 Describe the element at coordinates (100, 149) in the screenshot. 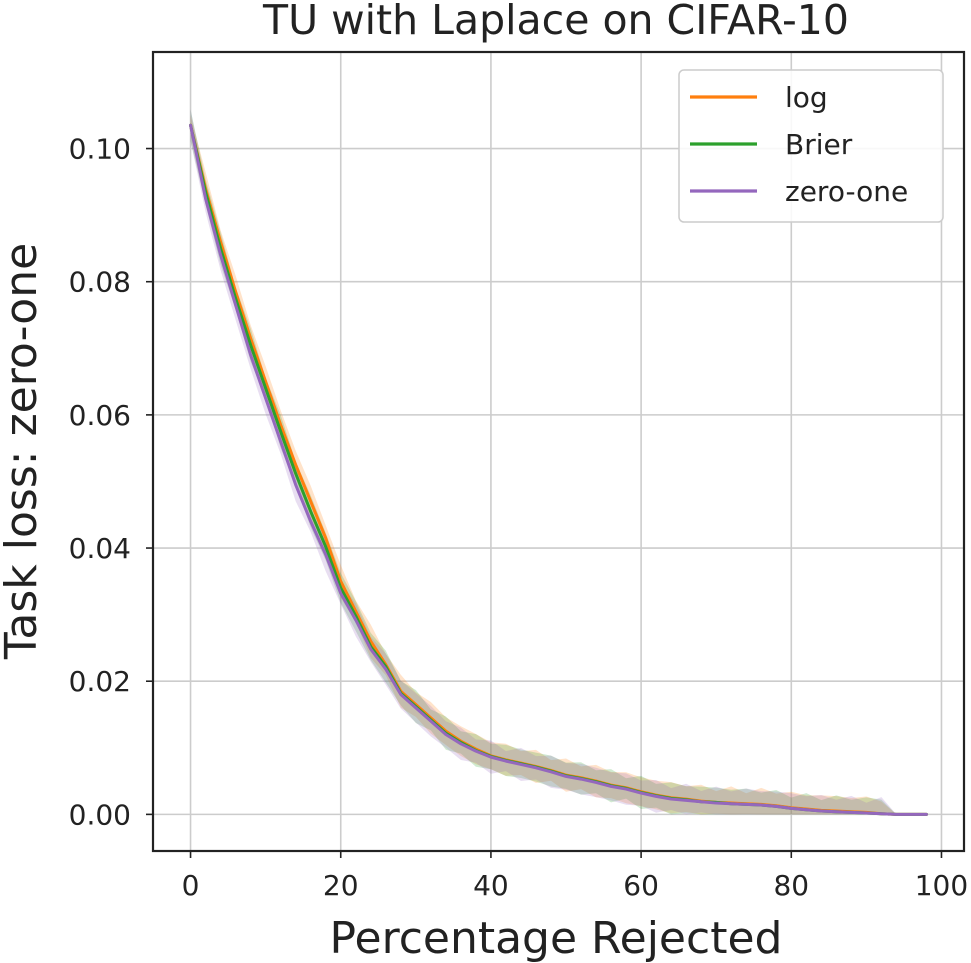

I see `y-tick-label: 0.10` at that location.